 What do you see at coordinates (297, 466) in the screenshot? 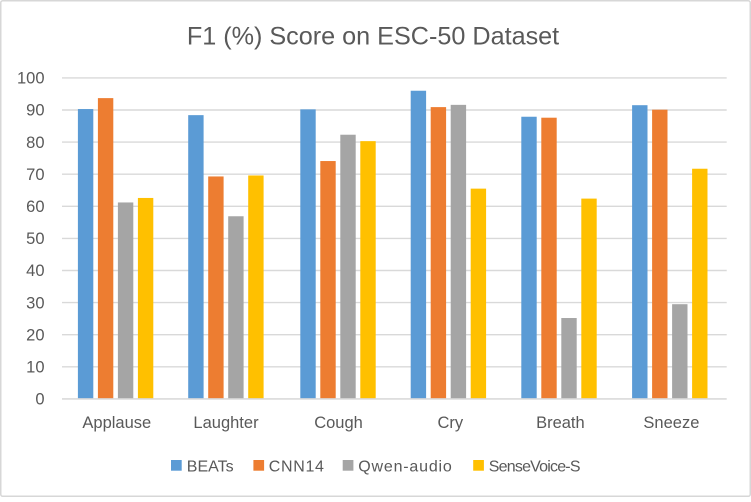
I see `svg-text: CNN14` at bounding box center [297, 466].